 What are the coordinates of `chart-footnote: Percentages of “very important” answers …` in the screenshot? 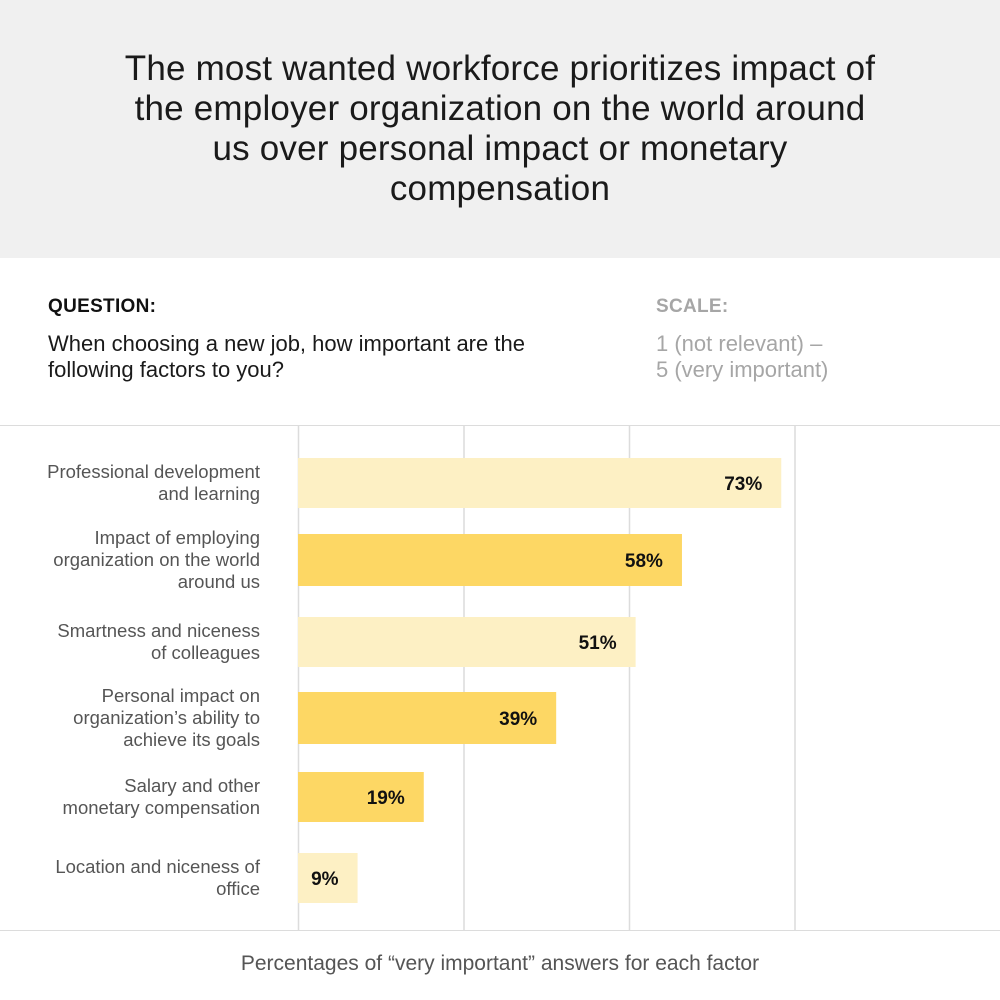 It's located at (500, 963).